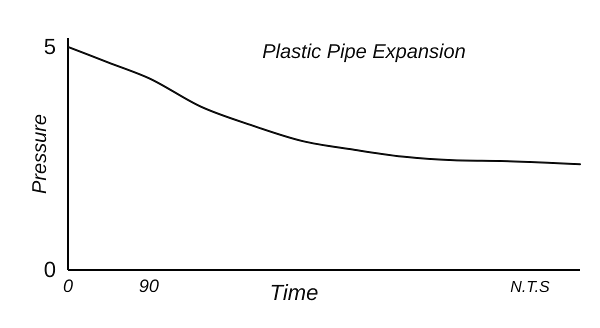 The image size is (600, 328). I want to click on text: N.T.S, so click(530, 287).